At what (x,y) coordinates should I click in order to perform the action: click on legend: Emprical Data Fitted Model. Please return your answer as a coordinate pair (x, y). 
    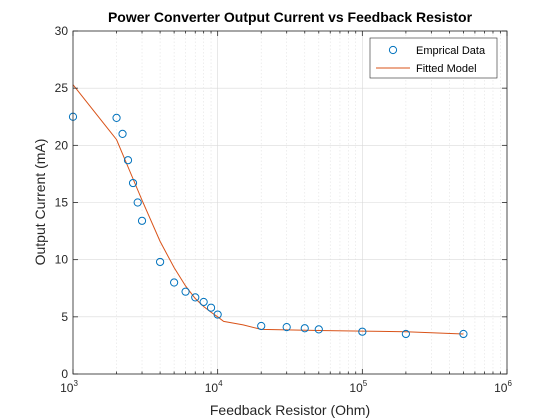
    Looking at the image, I should click on (433, 58).